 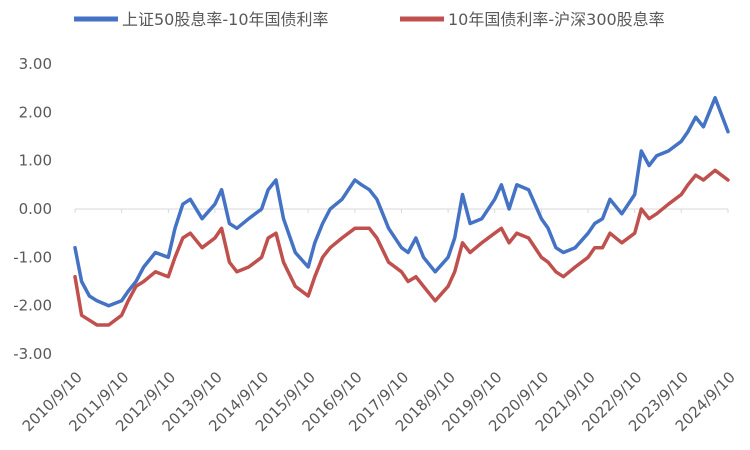 I want to click on y-axis: 3.00 2.00 1.00 0.00 -1.00 -2.00 -3.00, so click(x=32, y=209).